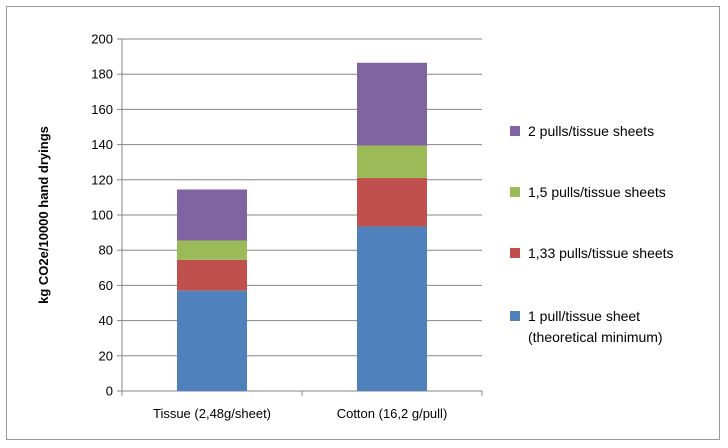 The image size is (728, 448). Describe the element at coordinates (392, 413) in the screenshot. I see `x-tick-label: Cotton (16,2 g/pull)` at that location.